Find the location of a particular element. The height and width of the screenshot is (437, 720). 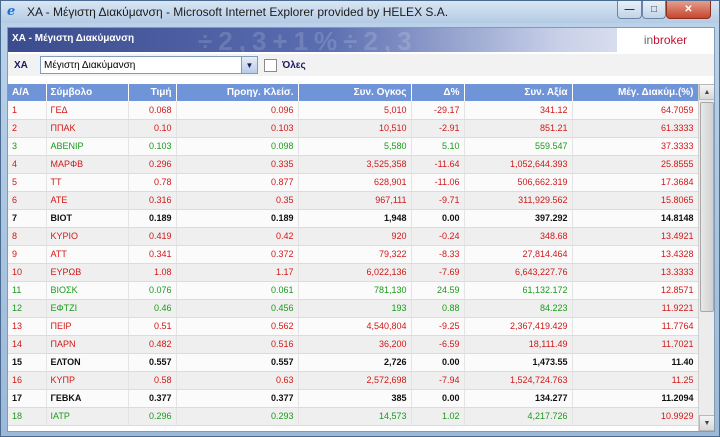

cell-prev-close: 1.17 is located at coordinates (237, 272).